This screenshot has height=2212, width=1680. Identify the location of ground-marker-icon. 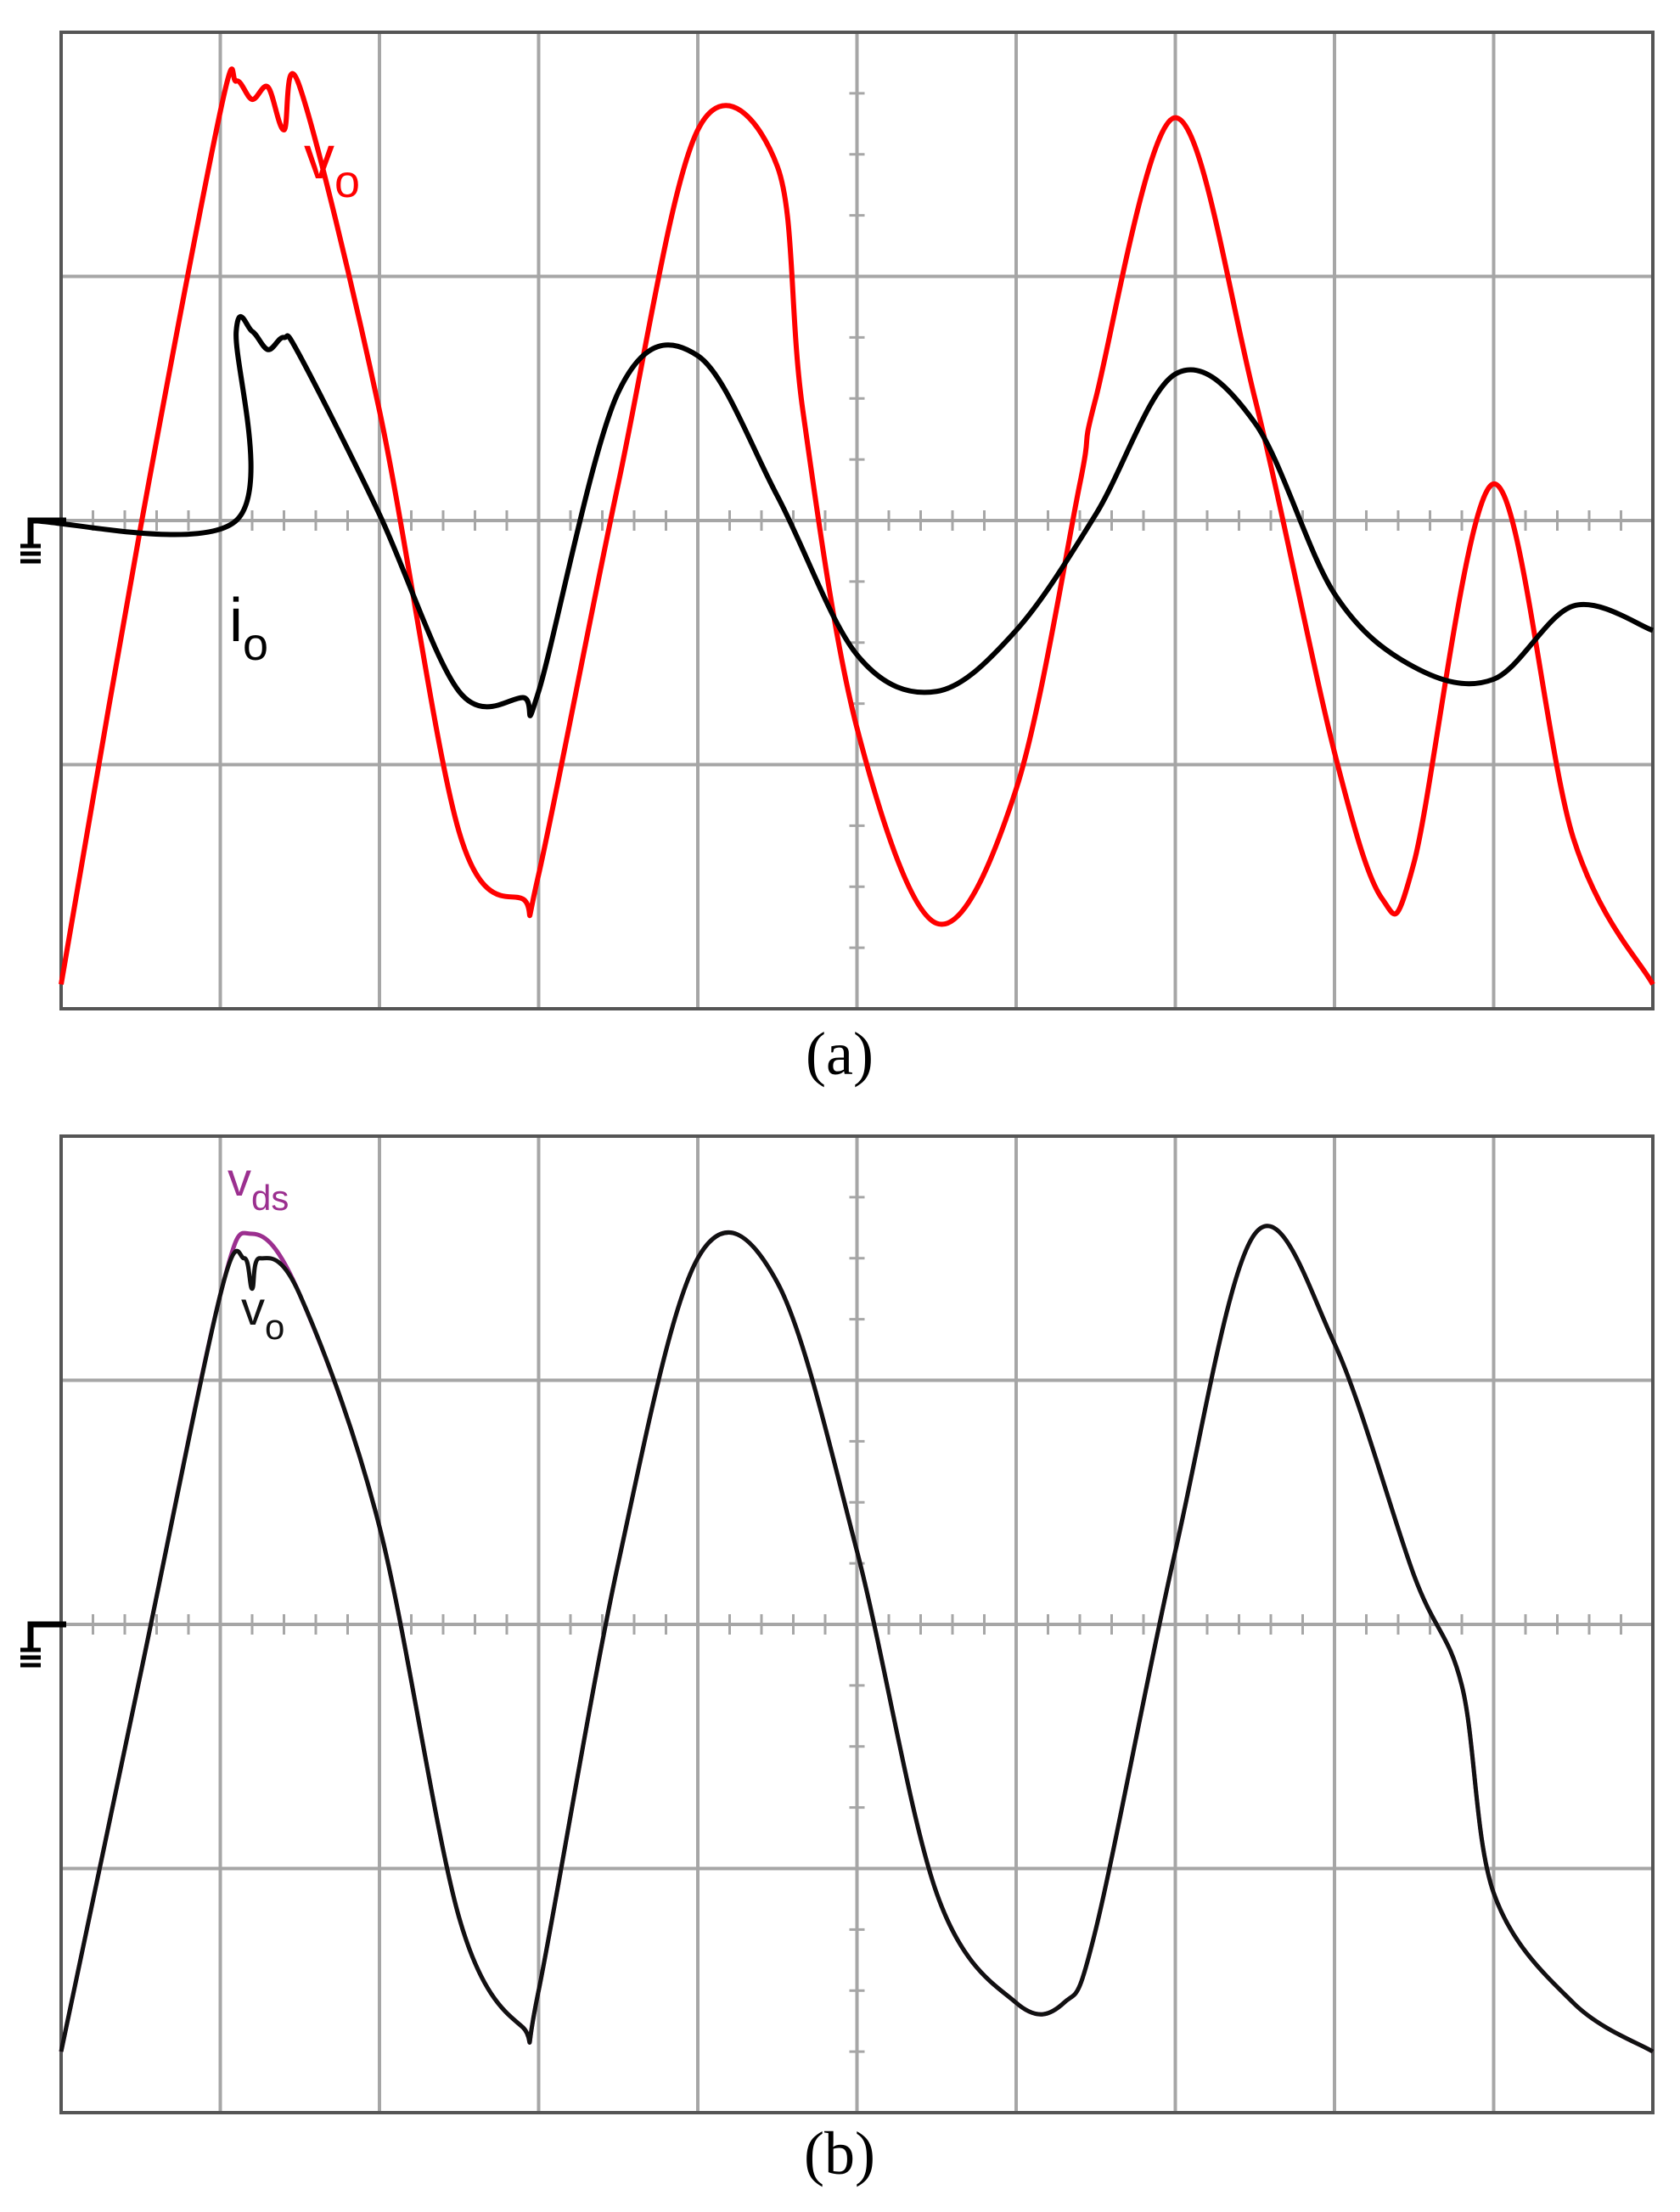
(46, 1634).